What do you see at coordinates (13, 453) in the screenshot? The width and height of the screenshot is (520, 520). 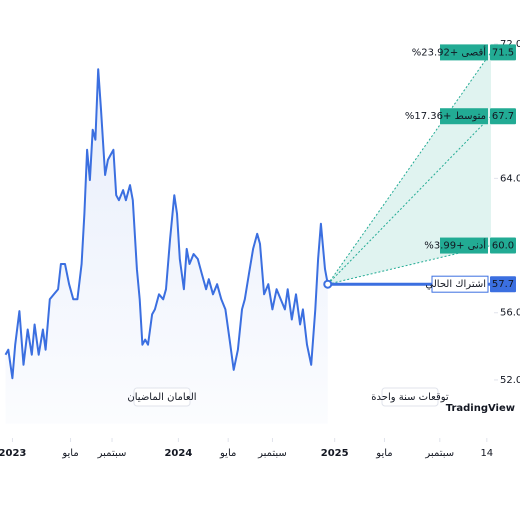 I see `x-tick-label: 2023` at bounding box center [13, 453].